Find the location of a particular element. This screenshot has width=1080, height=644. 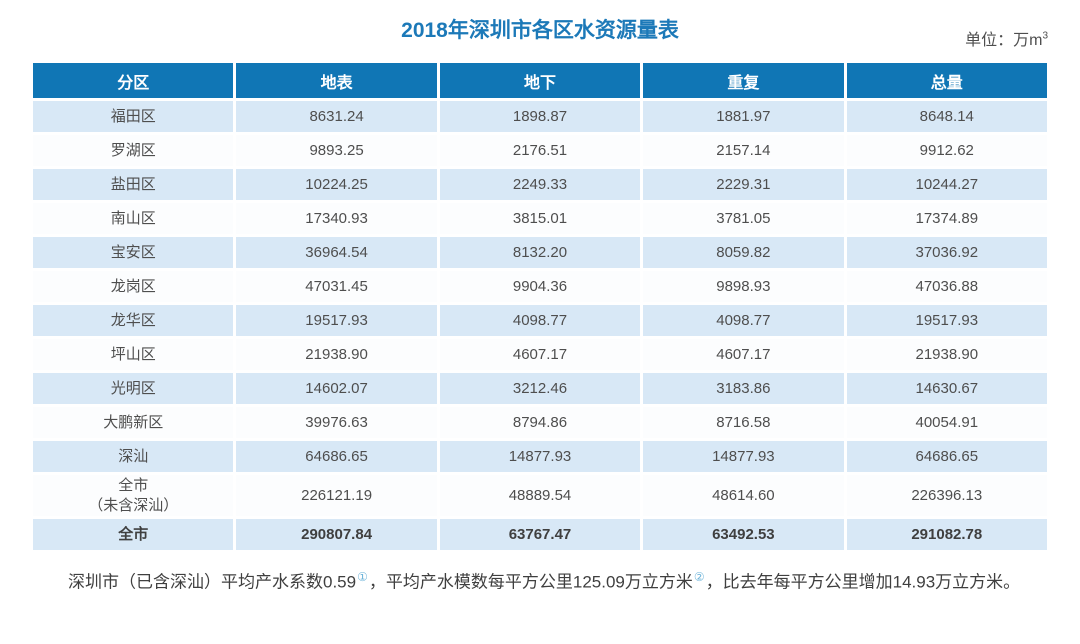

value-cell: 290807.84 is located at coordinates (336, 534).